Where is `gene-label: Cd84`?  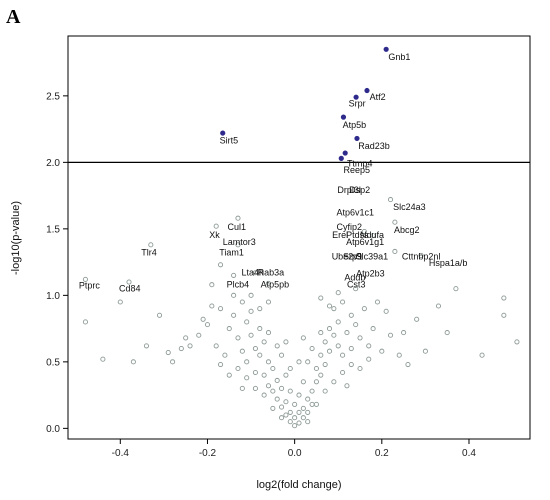 gene-label: Cd84 is located at coordinates (130, 288).